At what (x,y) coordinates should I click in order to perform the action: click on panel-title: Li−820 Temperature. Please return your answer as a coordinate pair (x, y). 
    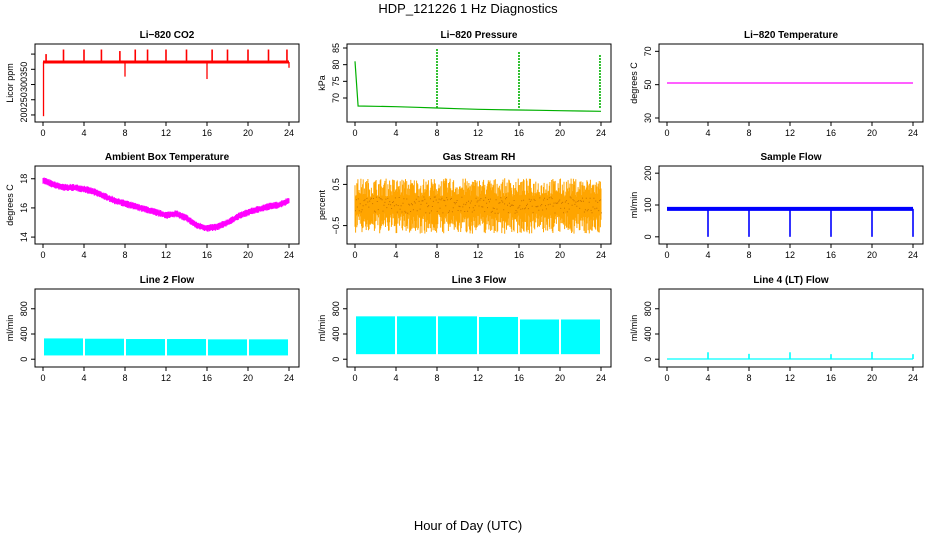
    Looking at the image, I should click on (791, 35).